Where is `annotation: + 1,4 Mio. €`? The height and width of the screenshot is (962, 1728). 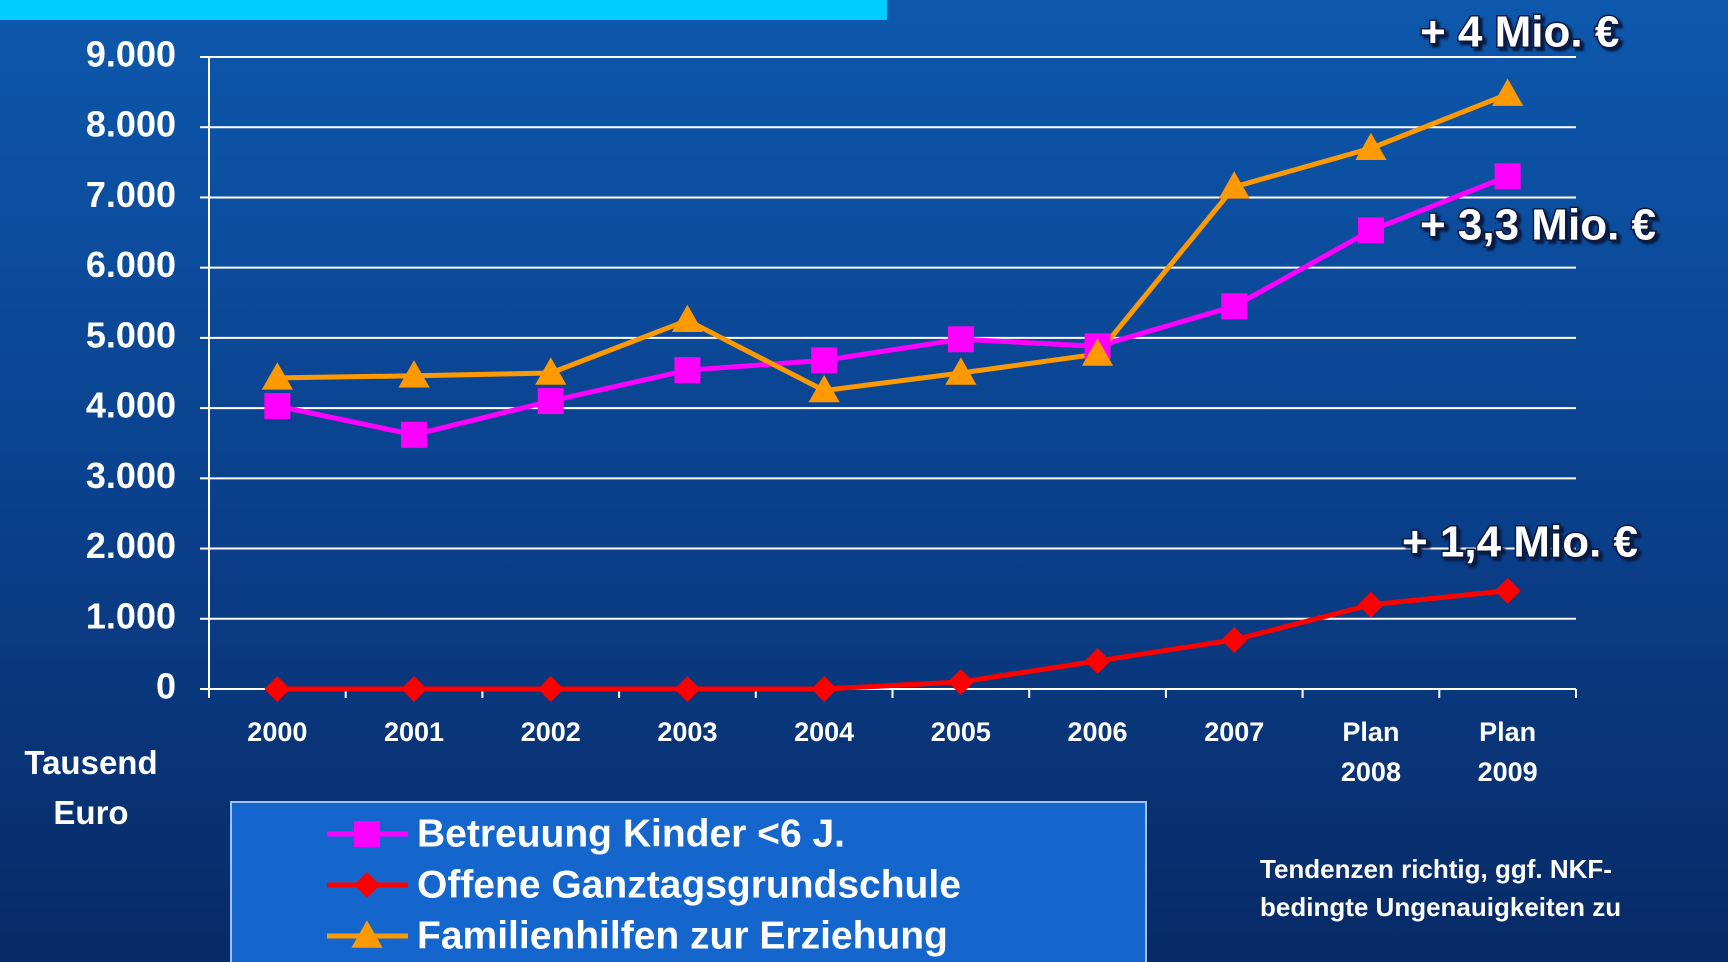 annotation: + 1,4 Mio. € is located at coordinates (1520, 542).